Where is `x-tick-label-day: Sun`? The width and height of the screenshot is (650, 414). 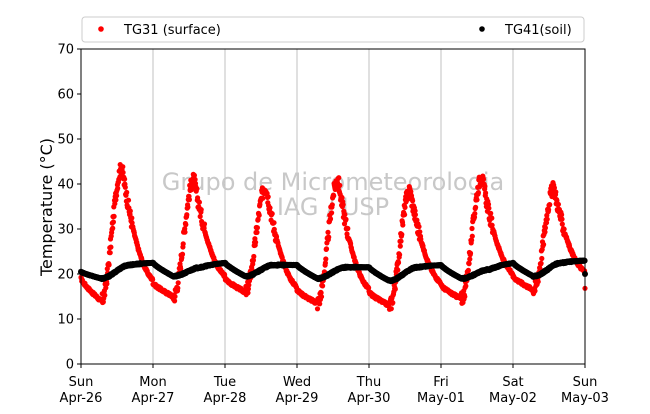 x-tick-label-day: Sun is located at coordinates (81, 382).